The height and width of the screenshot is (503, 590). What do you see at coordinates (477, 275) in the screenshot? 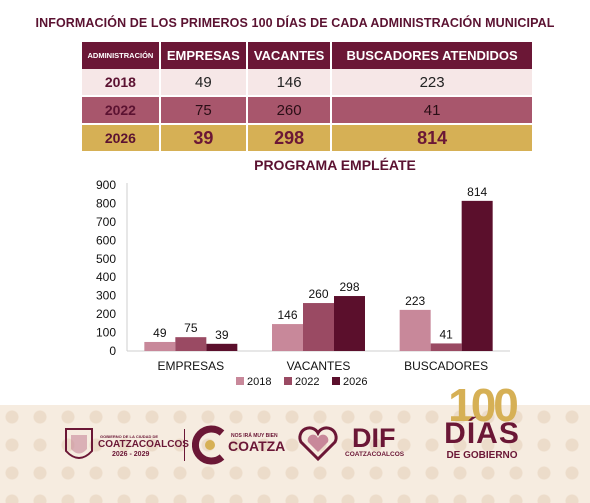
I see `bar-buscadores-2026` at bounding box center [477, 275].